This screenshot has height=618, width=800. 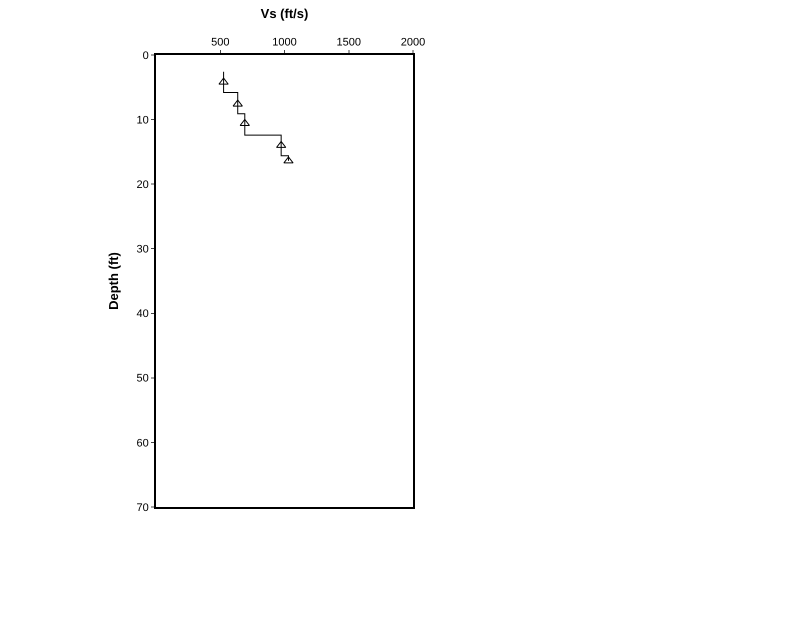 What do you see at coordinates (142, 508) in the screenshot?
I see `y-tick-label: 70` at bounding box center [142, 508].